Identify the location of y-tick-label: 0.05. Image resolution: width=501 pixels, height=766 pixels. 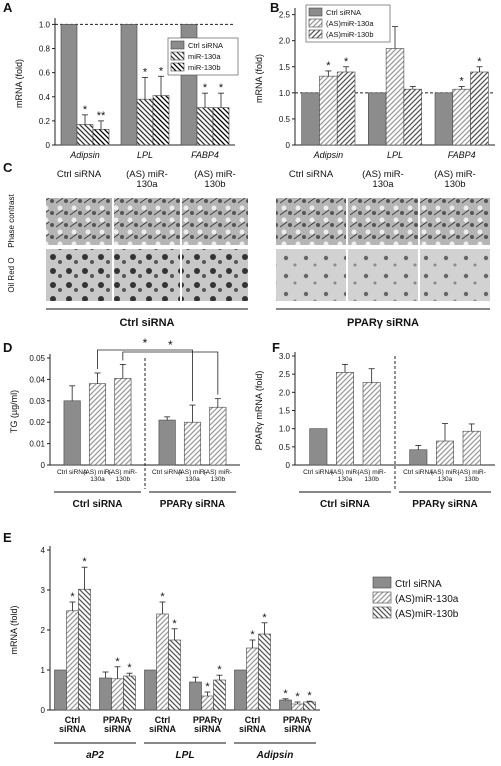
(37, 358).